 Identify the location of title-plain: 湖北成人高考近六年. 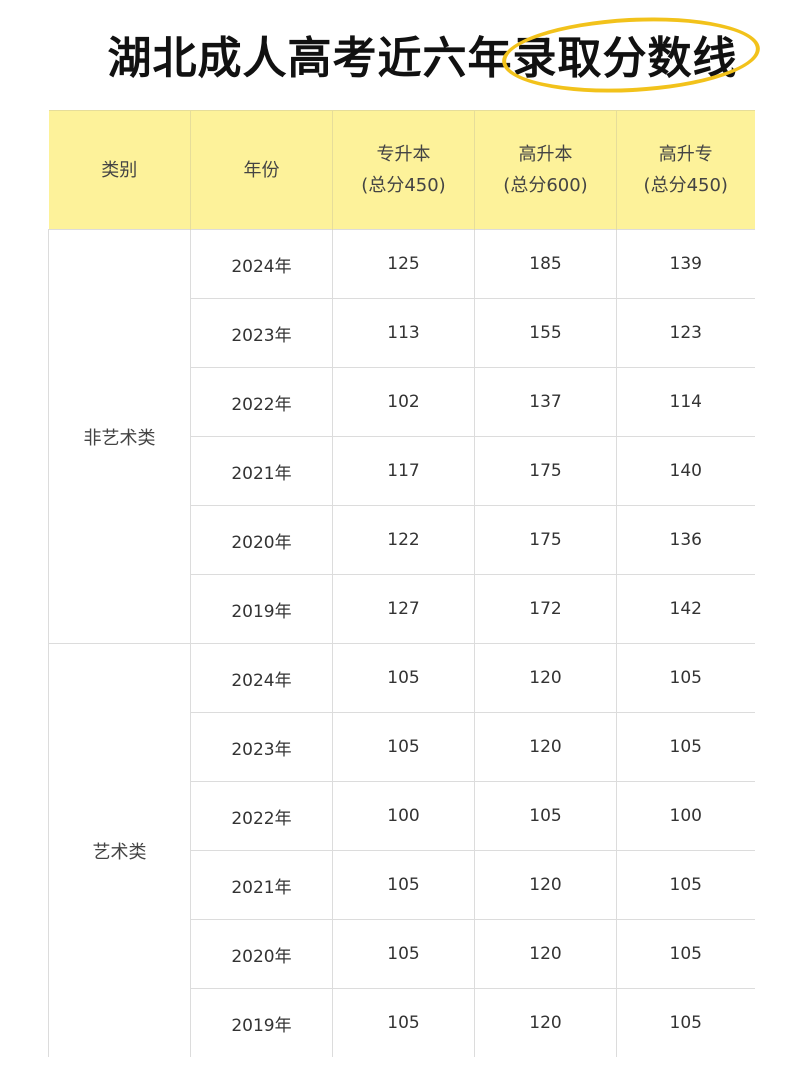
(310, 58).